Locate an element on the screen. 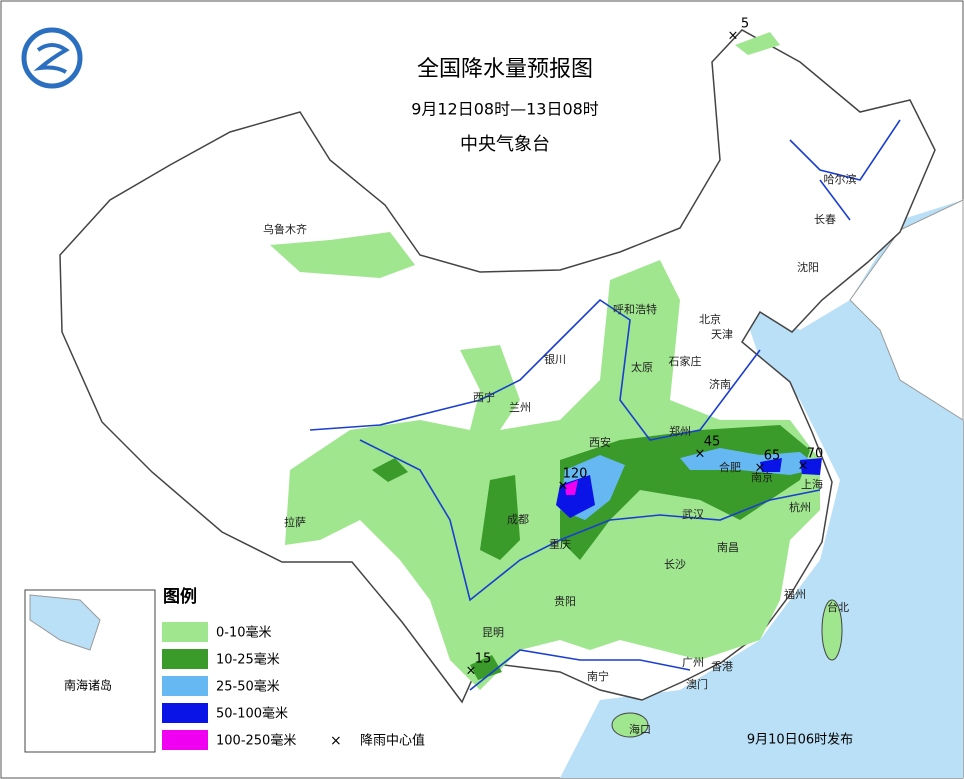  center-value: 120 is located at coordinates (575, 474).